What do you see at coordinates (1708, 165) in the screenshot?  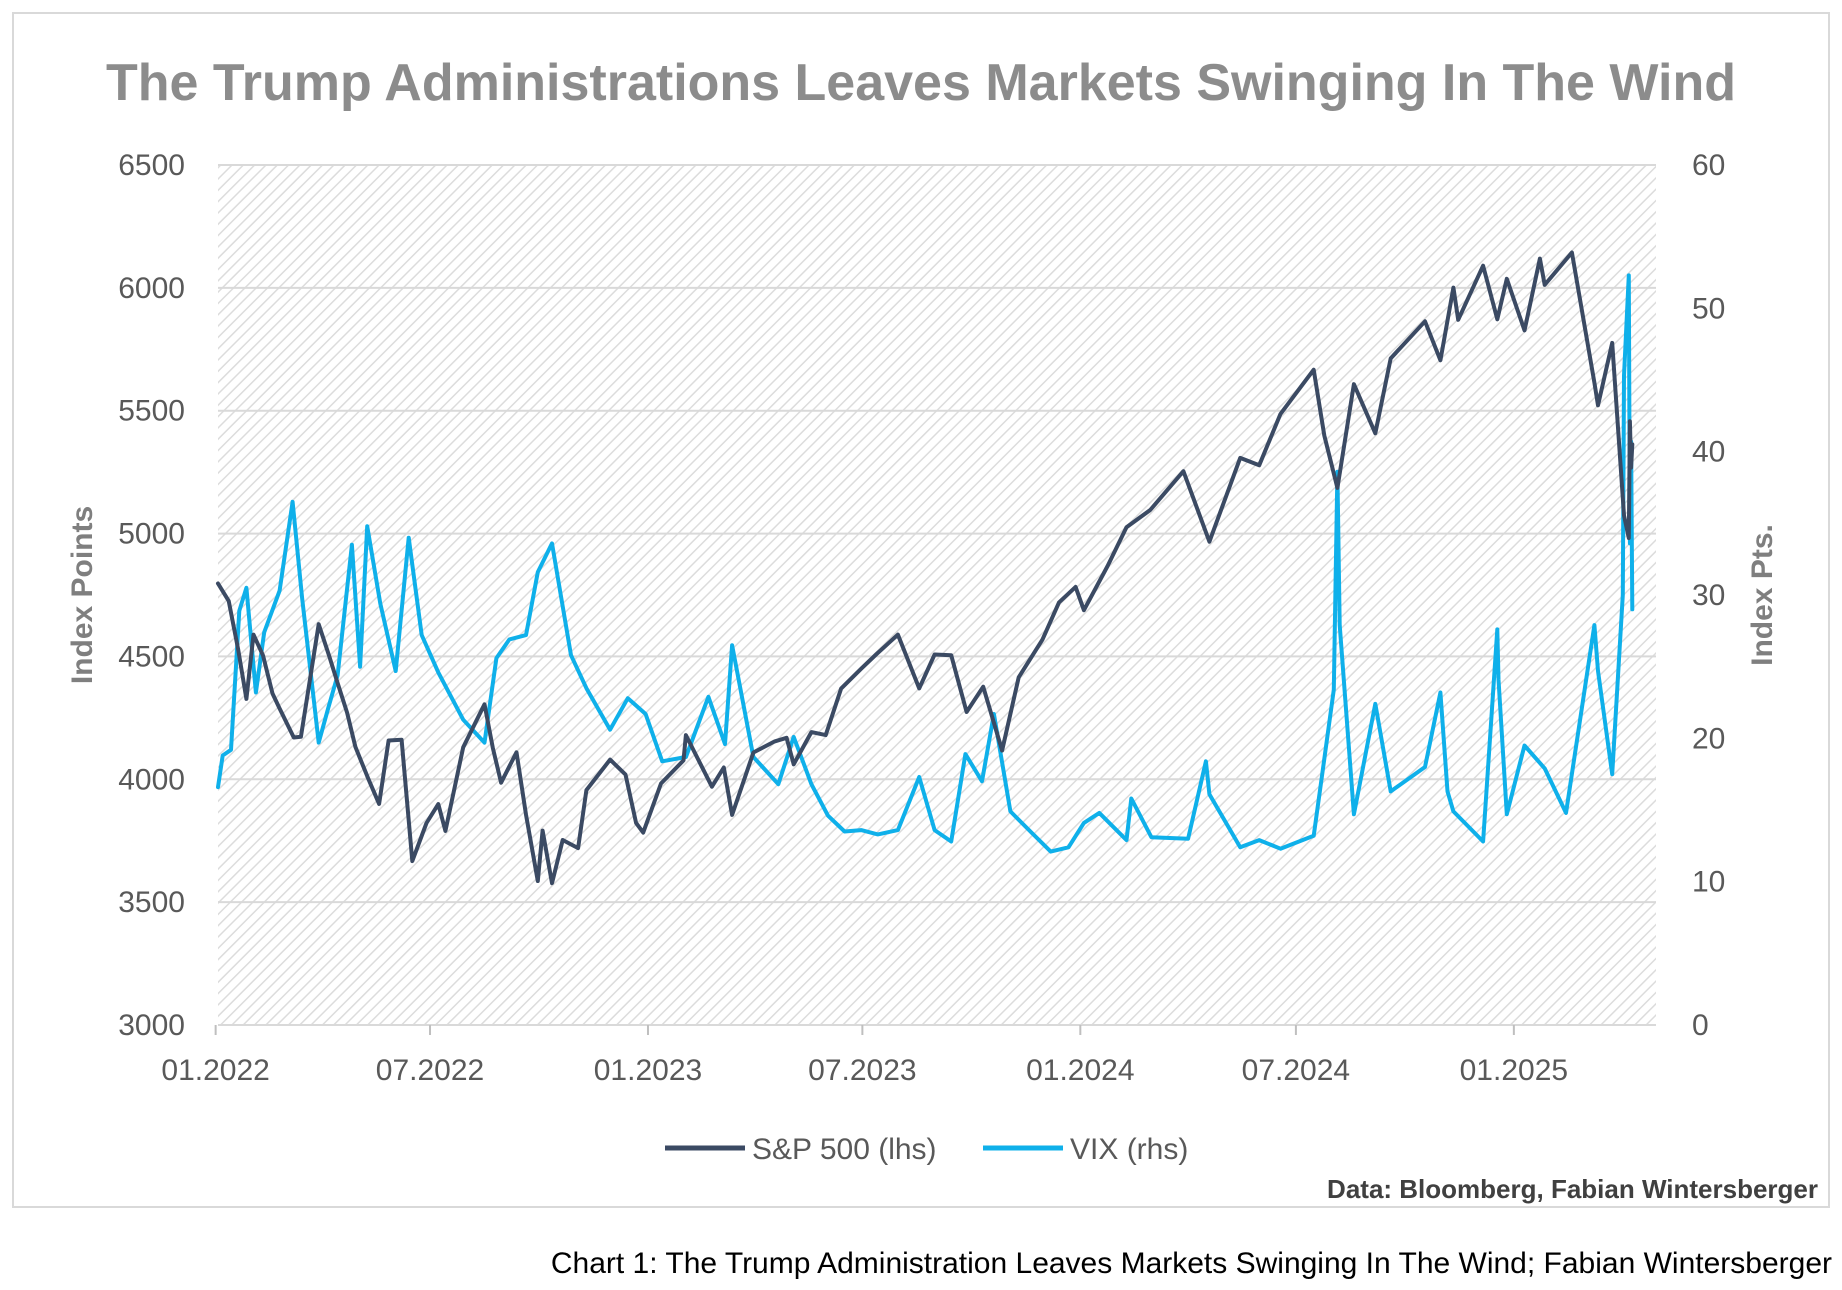 I see `y-tick-right: 60` at bounding box center [1708, 165].